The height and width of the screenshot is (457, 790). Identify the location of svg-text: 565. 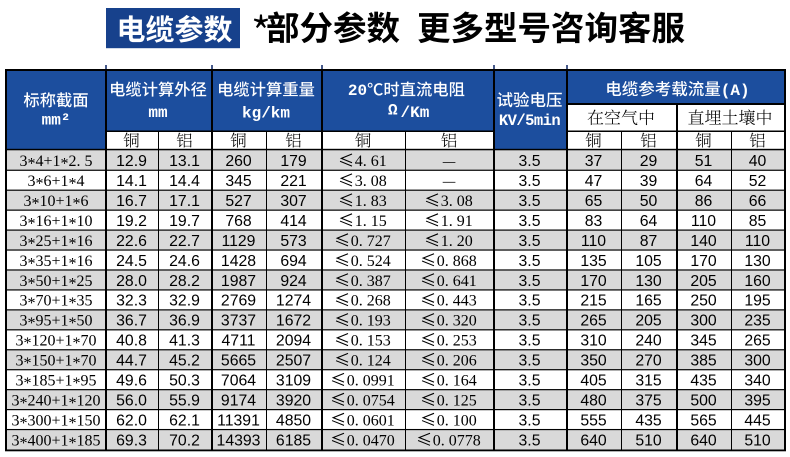
(703, 420).